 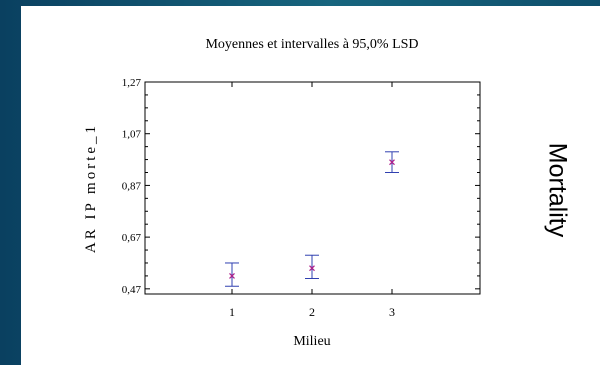 I want to click on y-tick-label: 0,67, so click(x=132, y=238).